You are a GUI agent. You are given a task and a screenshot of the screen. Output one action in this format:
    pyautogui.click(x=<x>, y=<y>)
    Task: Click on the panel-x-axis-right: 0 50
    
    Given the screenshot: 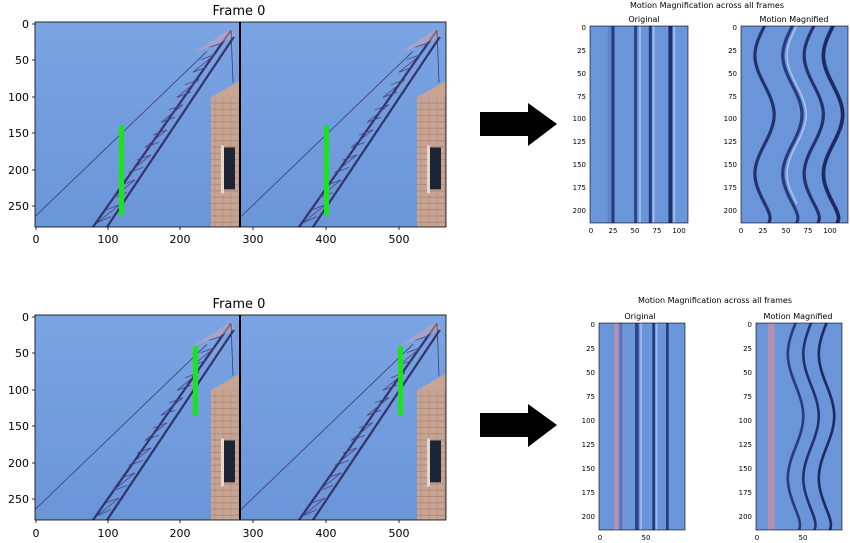 What is the action you would take?
    pyautogui.click(x=781, y=538)
    